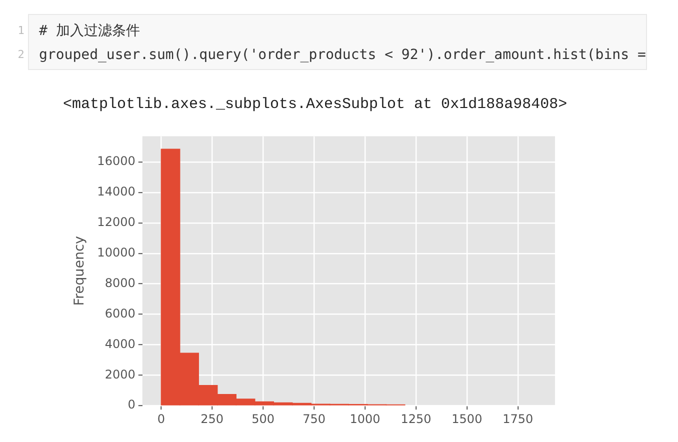 The width and height of the screenshot is (678, 442). Describe the element at coordinates (116, 222) in the screenshot. I see `y-tick-label: 12000` at that location.